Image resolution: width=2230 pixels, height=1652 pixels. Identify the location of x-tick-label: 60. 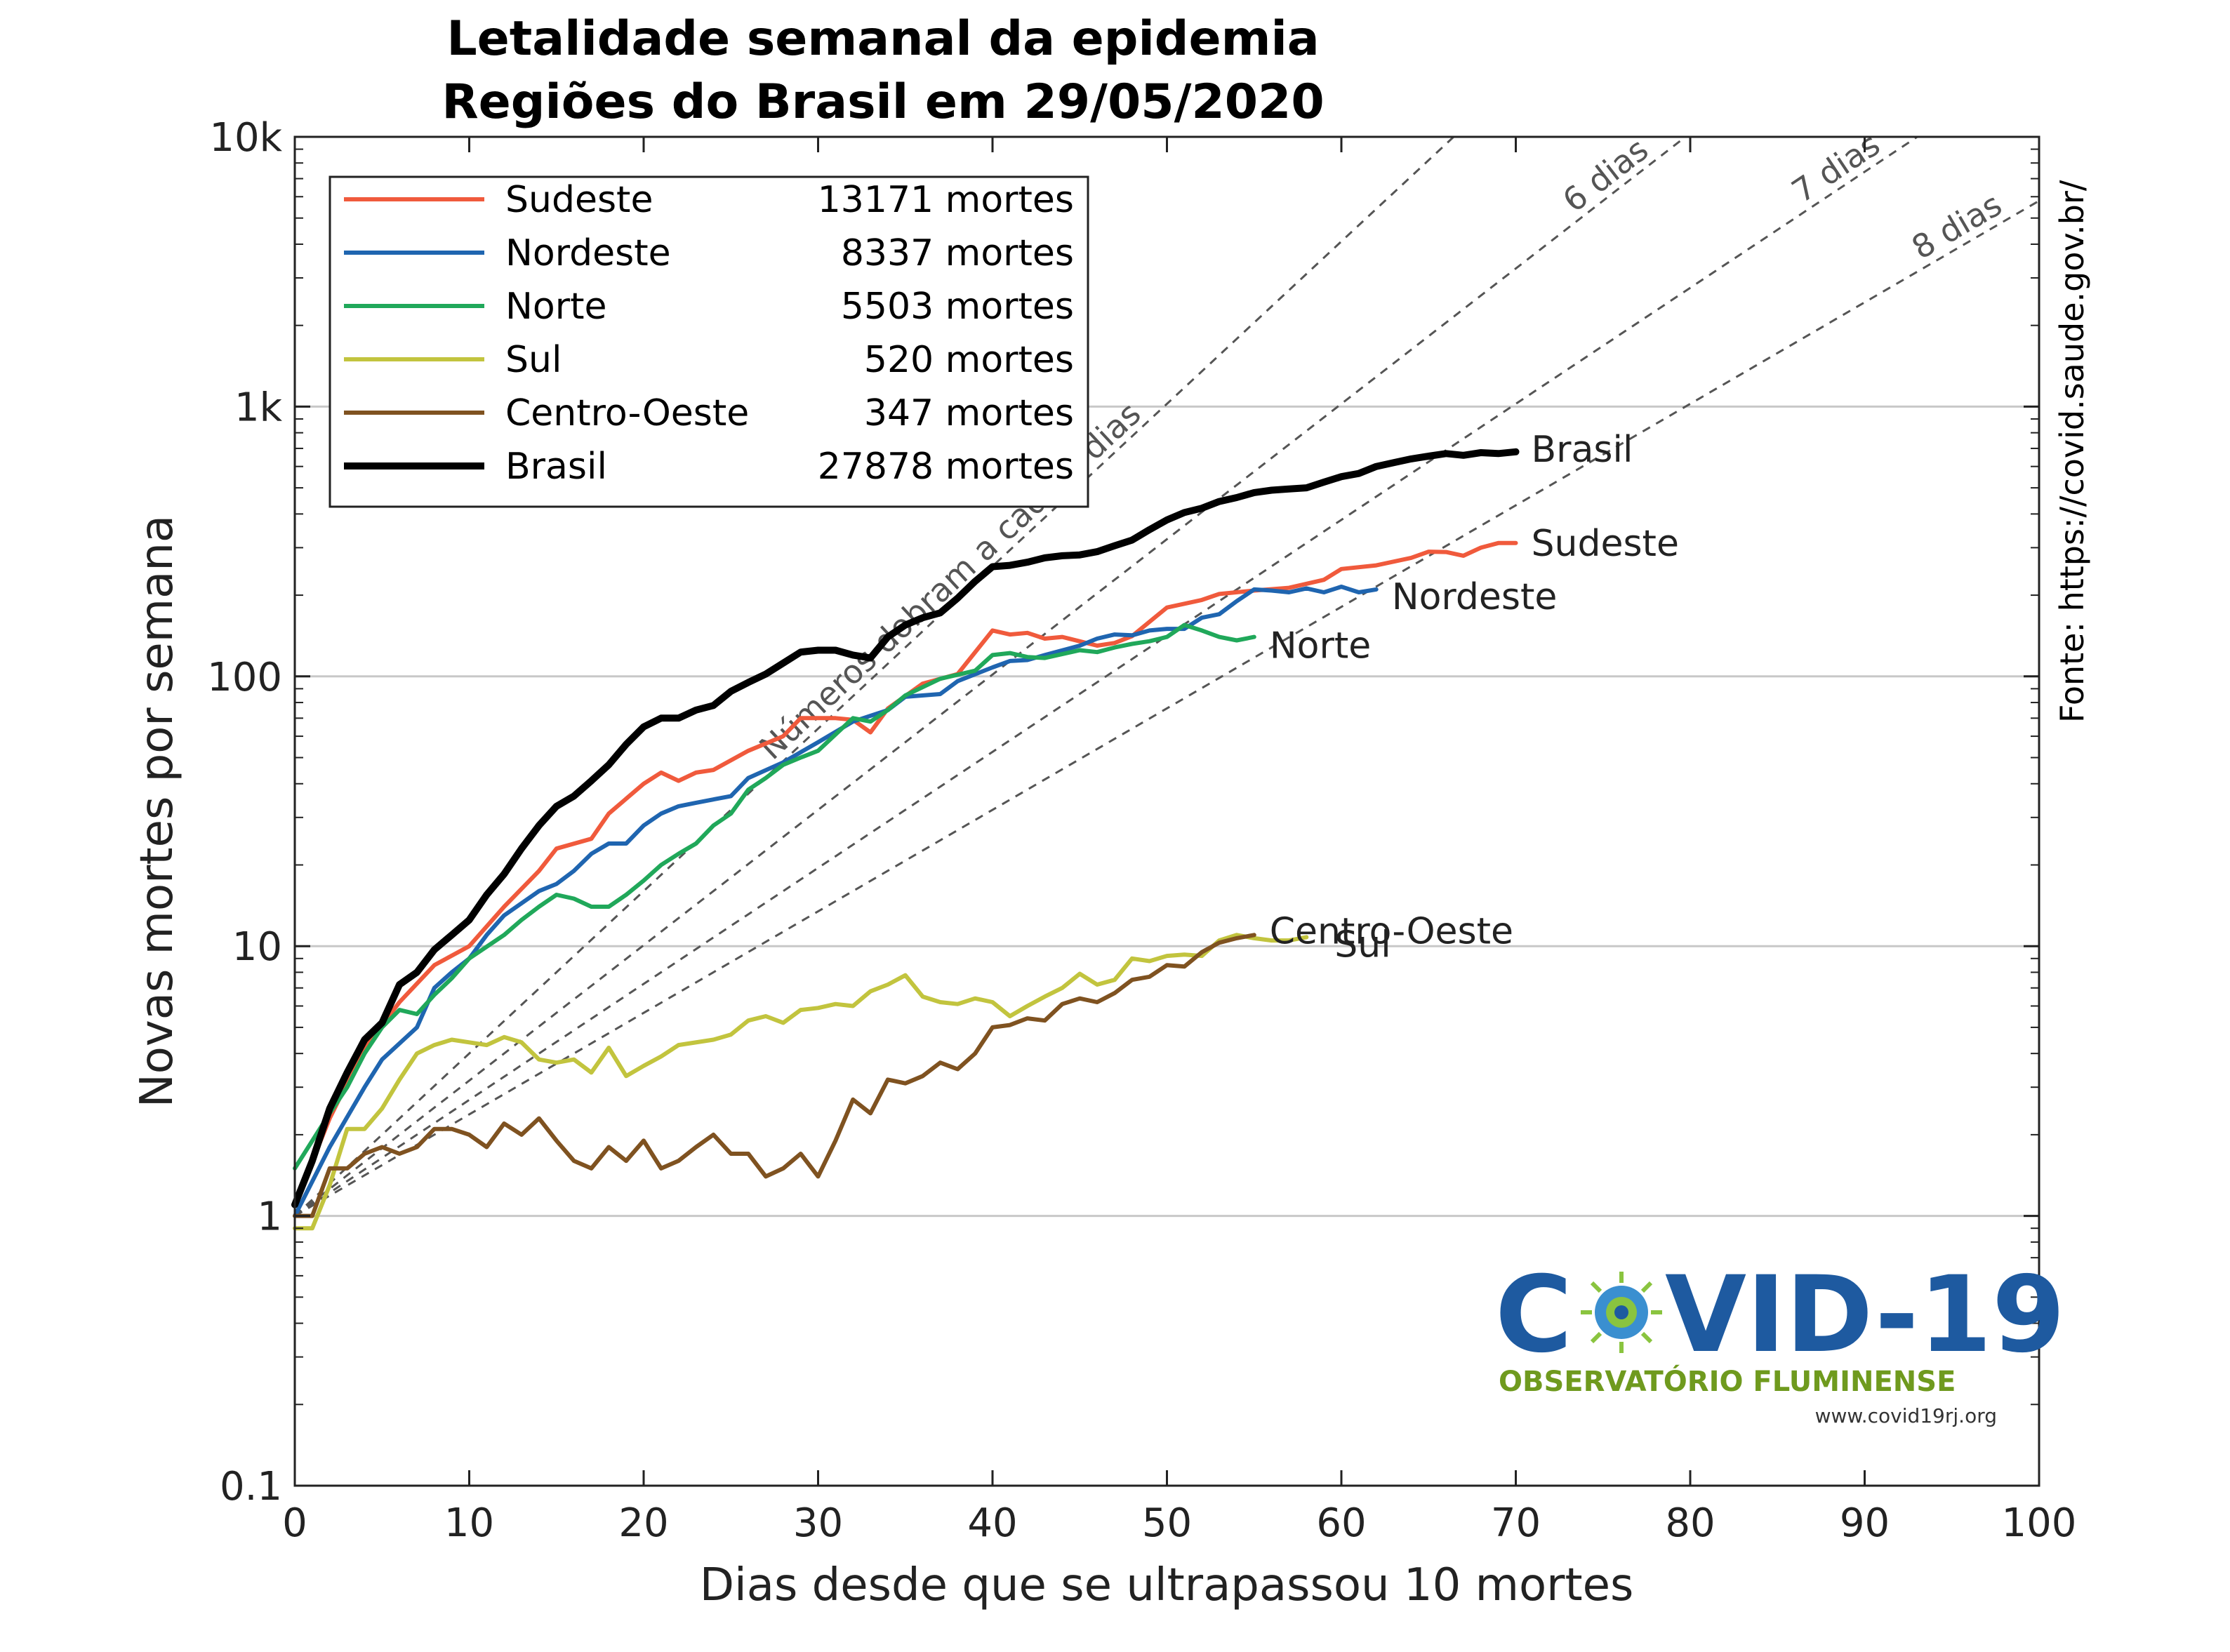
(1341, 1523).